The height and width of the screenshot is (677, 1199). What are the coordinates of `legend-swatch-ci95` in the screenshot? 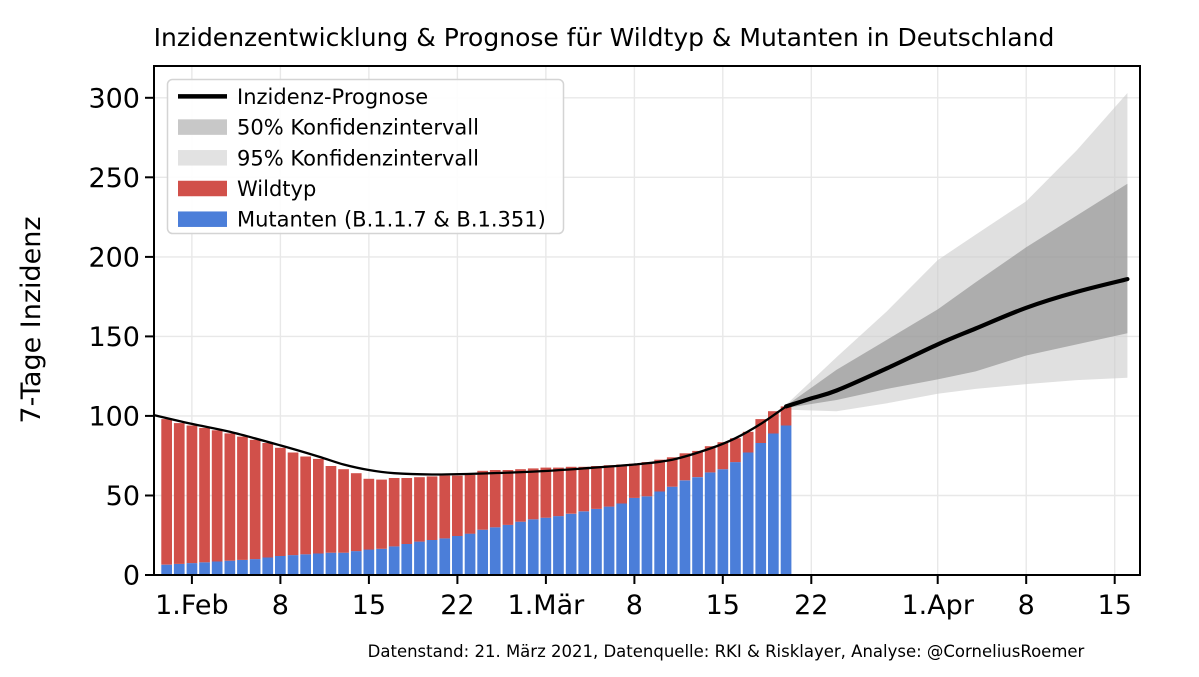 It's located at (202, 158).